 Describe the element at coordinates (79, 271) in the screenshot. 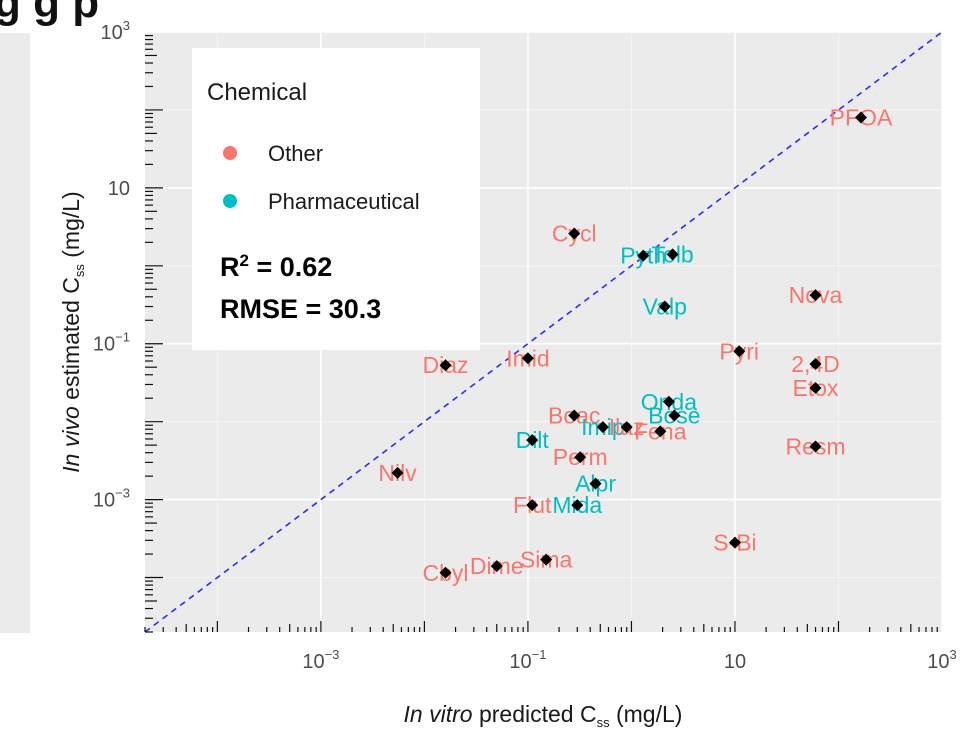

I see `y-axis-title-subscript: ss` at that location.